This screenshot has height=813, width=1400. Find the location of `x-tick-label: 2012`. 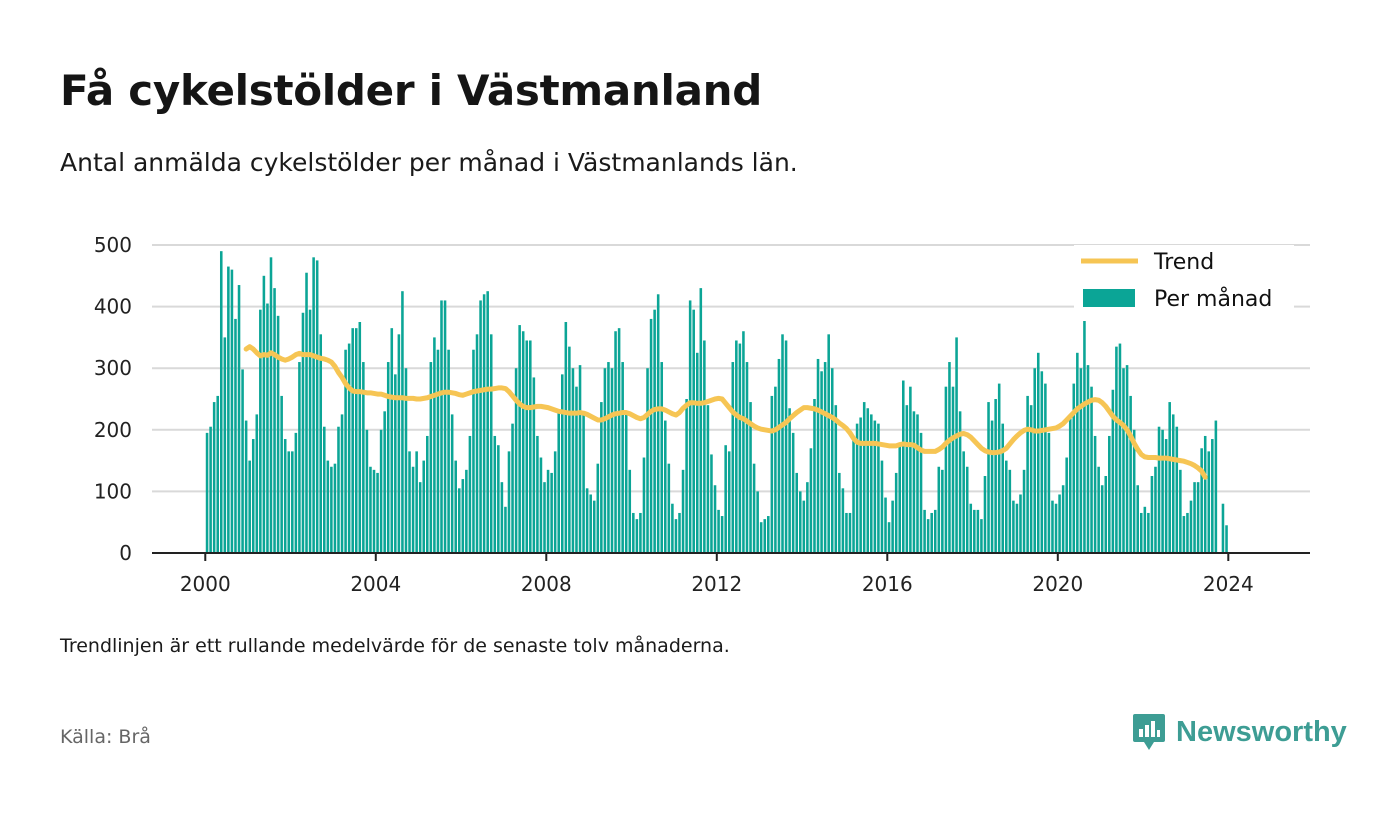

x-tick-label: 2012 is located at coordinates (716, 583).